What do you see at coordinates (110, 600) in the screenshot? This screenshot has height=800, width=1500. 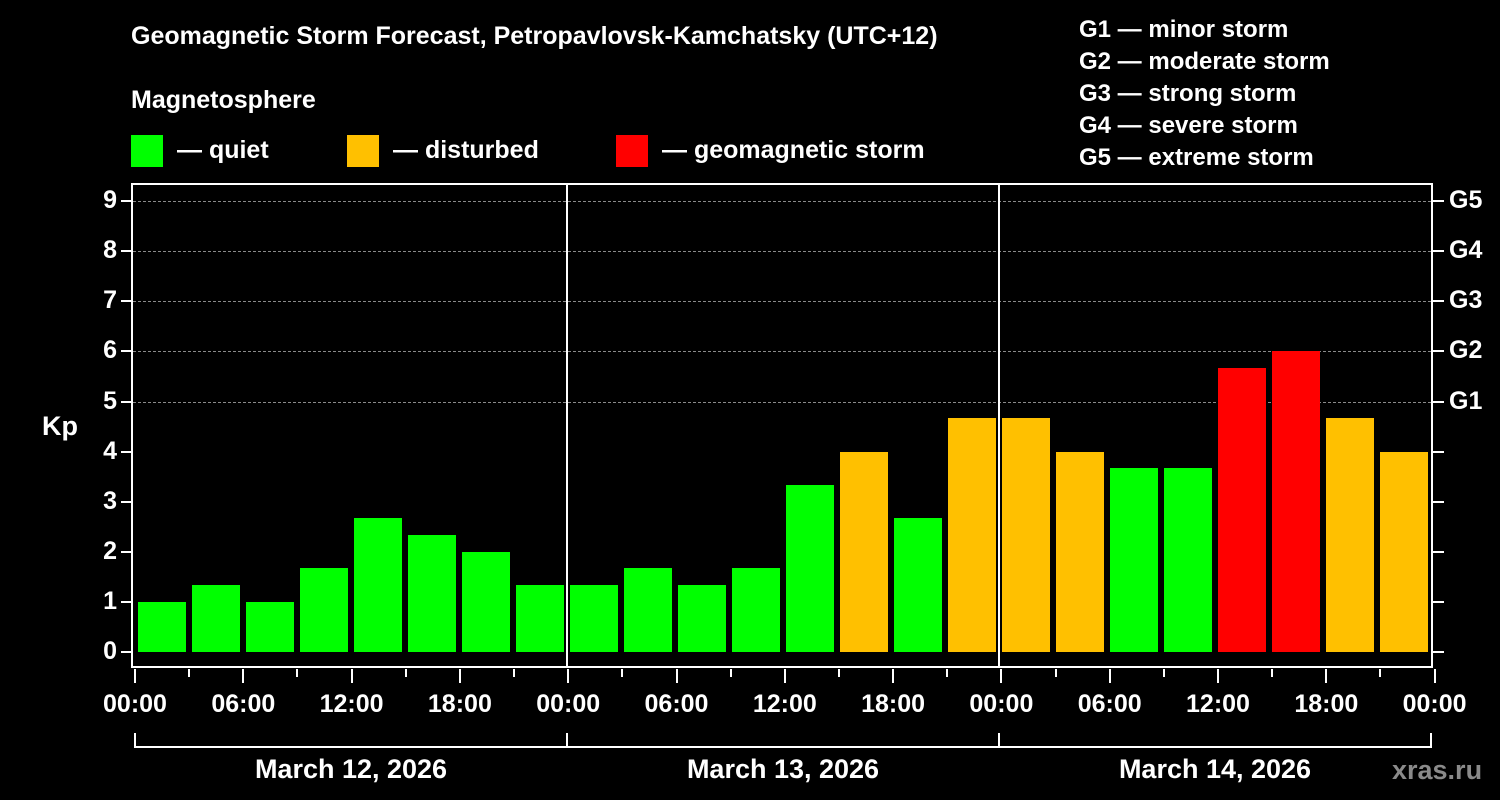 I see `y-tick-label: 1` at bounding box center [110, 600].